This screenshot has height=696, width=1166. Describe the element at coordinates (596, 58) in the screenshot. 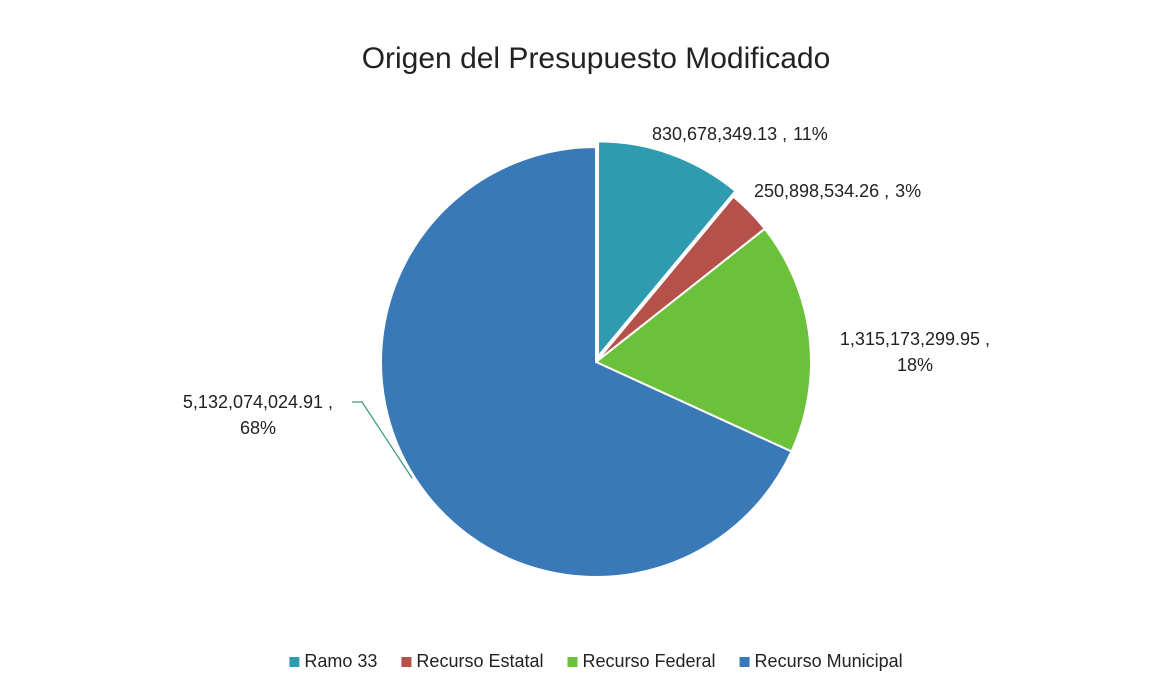

I see `chart-title: Origen del Presupuesto Modificado` at that location.